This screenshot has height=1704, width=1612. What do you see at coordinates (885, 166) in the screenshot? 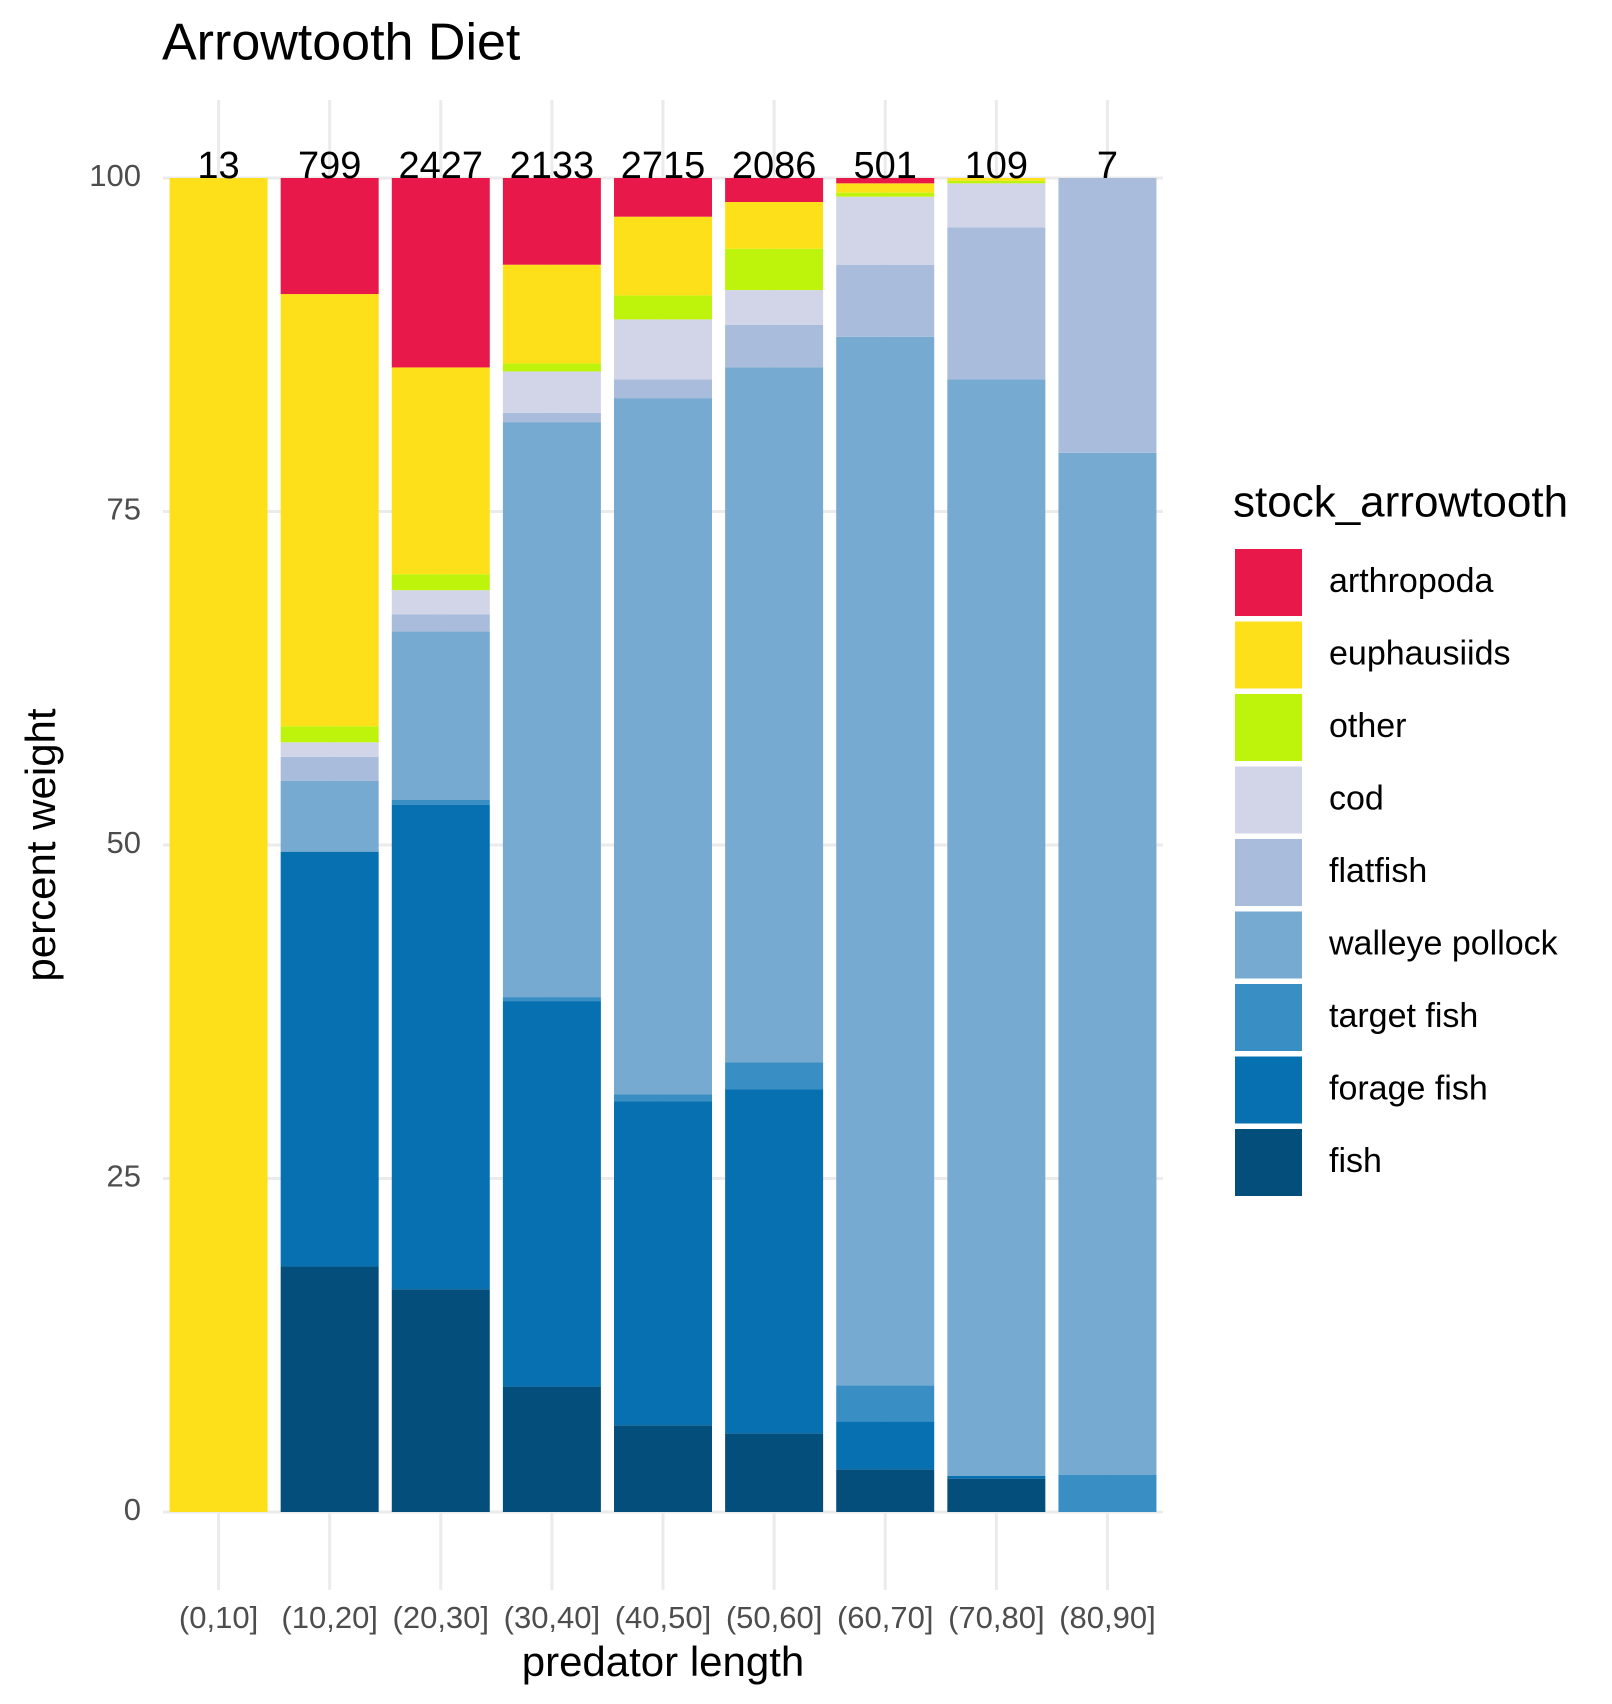
I see `count-label: 501` at bounding box center [885, 166].